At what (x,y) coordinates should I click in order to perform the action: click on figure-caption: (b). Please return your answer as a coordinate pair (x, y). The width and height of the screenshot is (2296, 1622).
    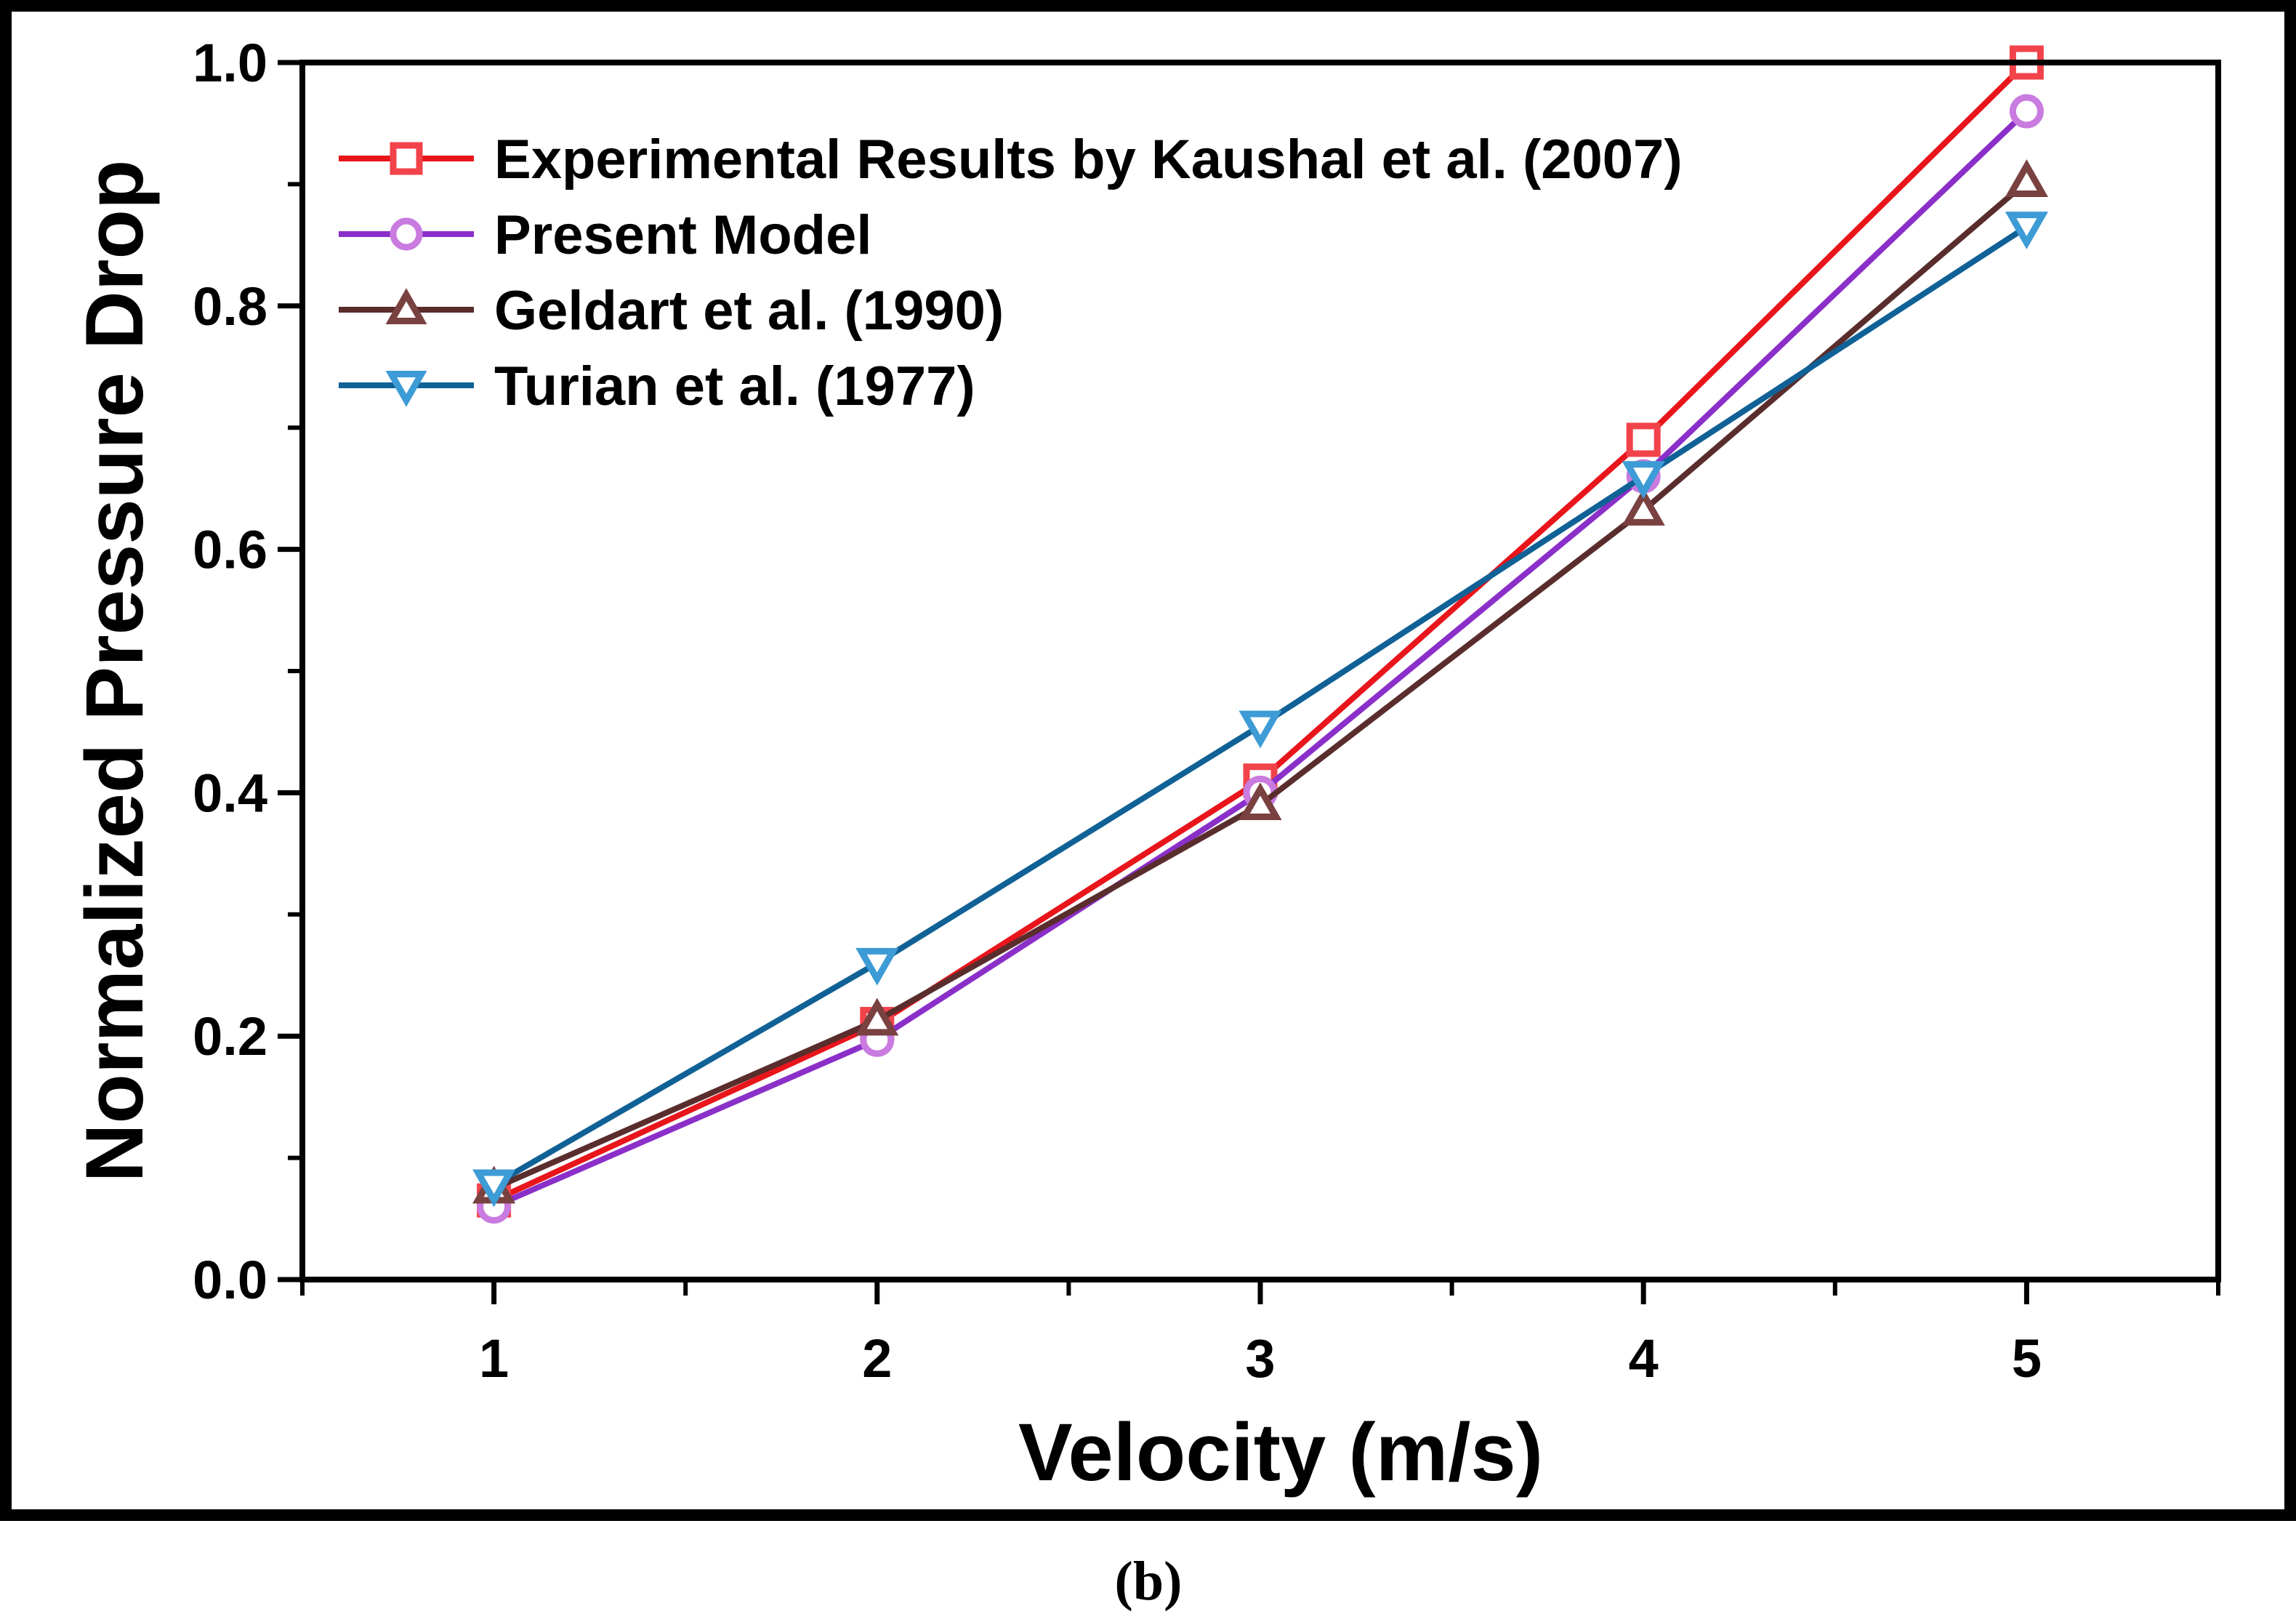
    Looking at the image, I should click on (1149, 1582).